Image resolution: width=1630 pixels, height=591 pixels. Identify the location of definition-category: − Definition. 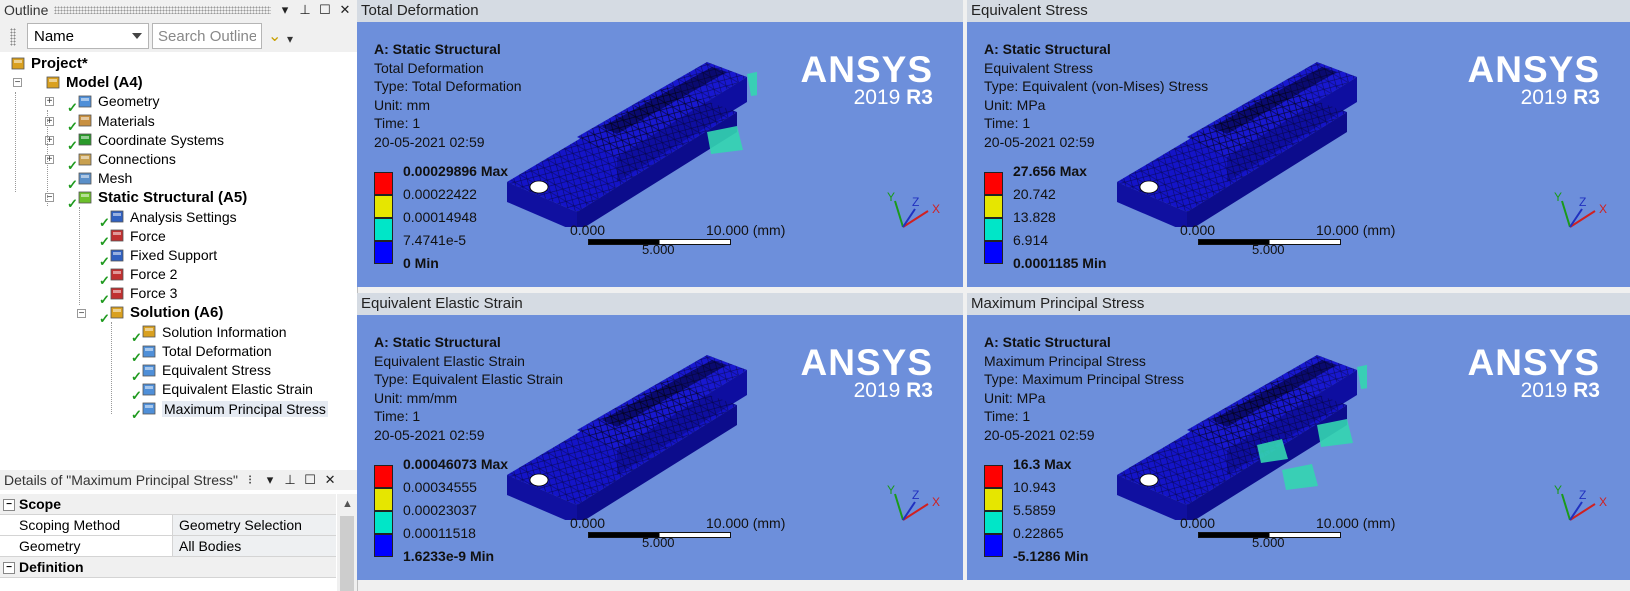
(168, 567).